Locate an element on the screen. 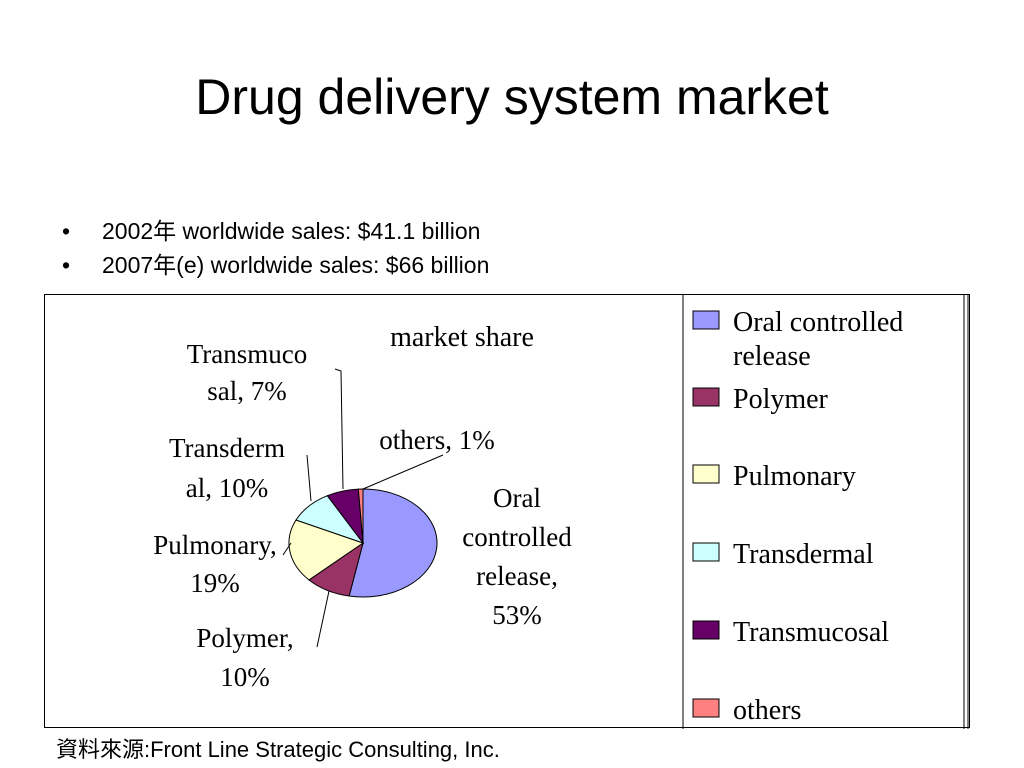  chart-title: market share is located at coordinates (462, 337).